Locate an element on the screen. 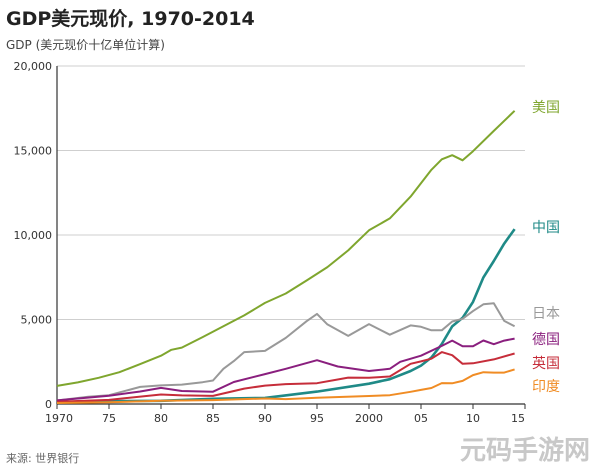 Image resolution: width=600 pixels, height=470 pixels. series-label: 中国 is located at coordinates (546, 228).